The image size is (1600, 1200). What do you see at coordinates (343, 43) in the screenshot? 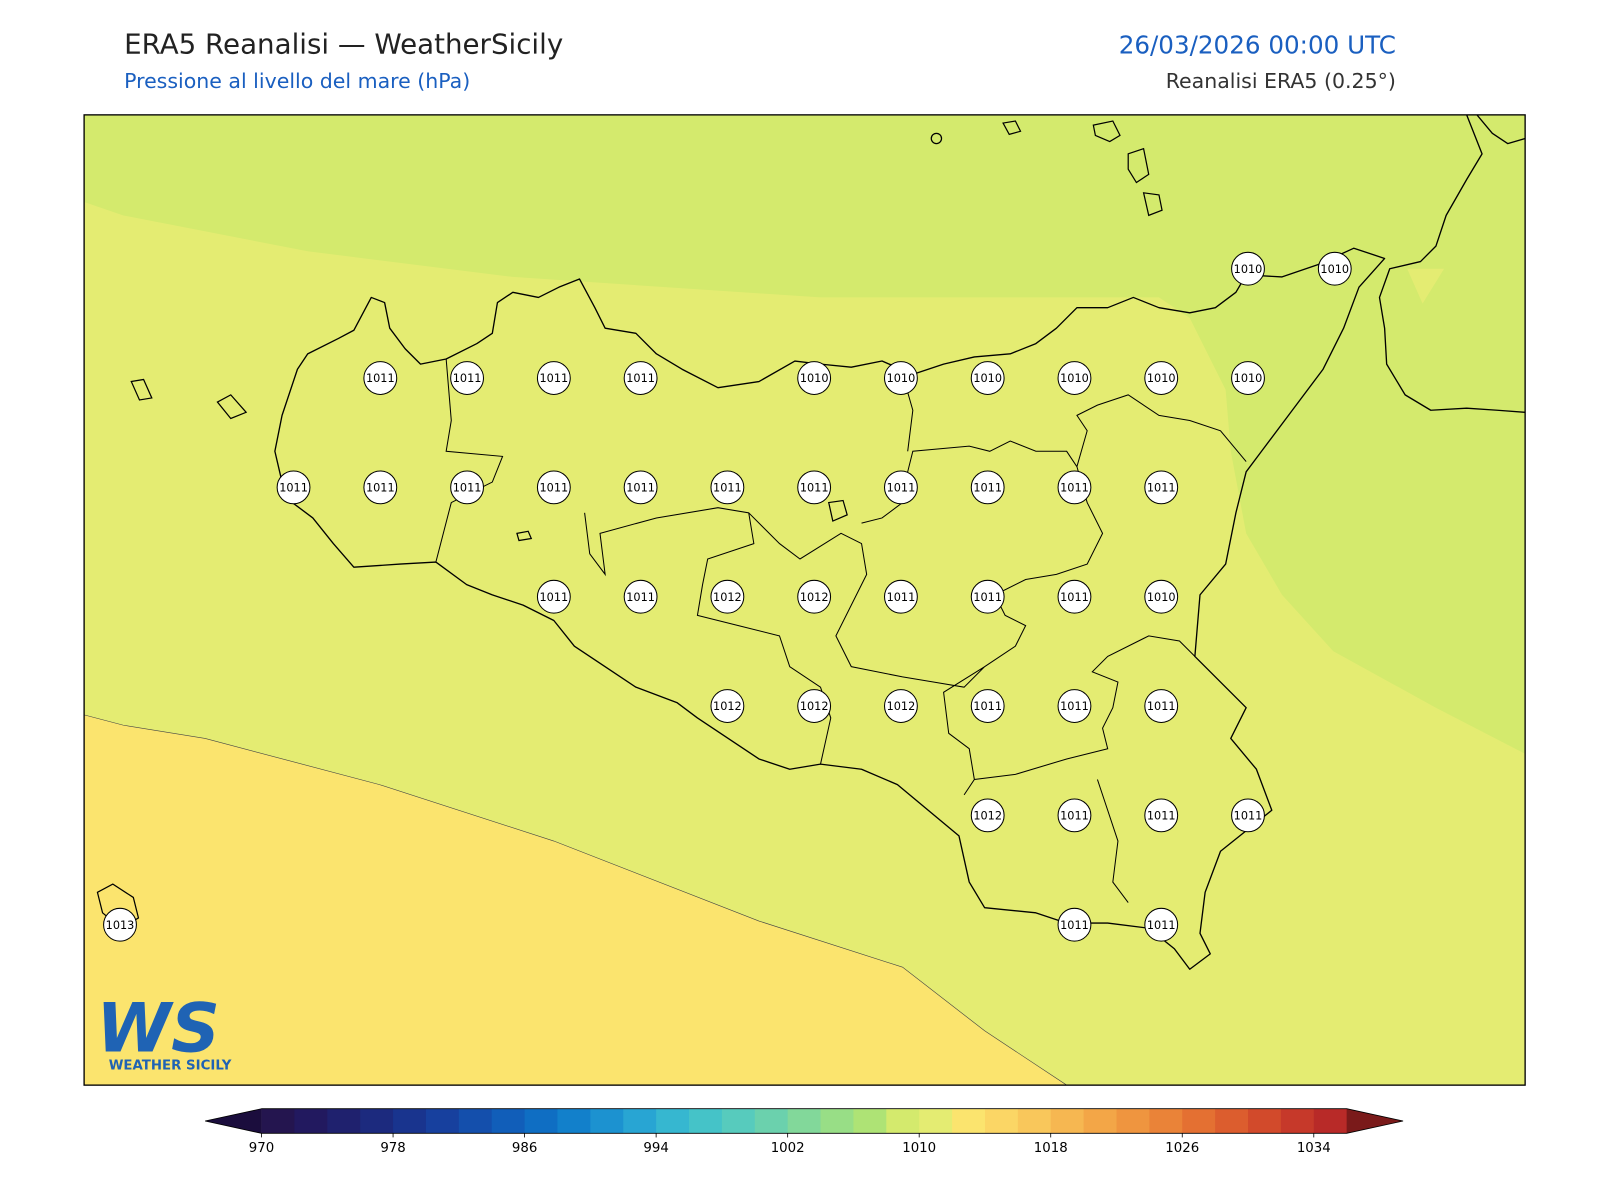
I see `title: ERA5 Reanalisi — WeatherSicily` at bounding box center [343, 43].